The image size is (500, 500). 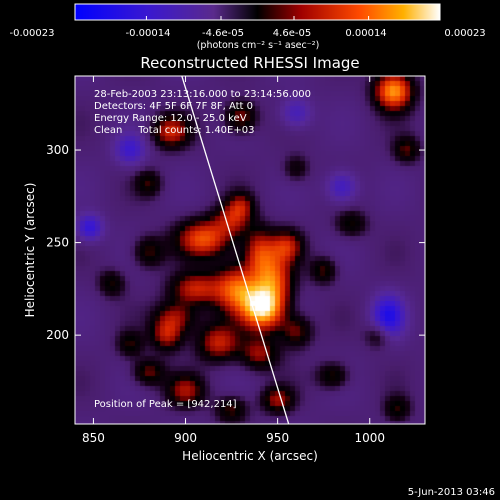 What do you see at coordinates (451, 492) in the screenshot?
I see `footer-date: 5-Jun-2013 03:46` at bounding box center [451, 492].